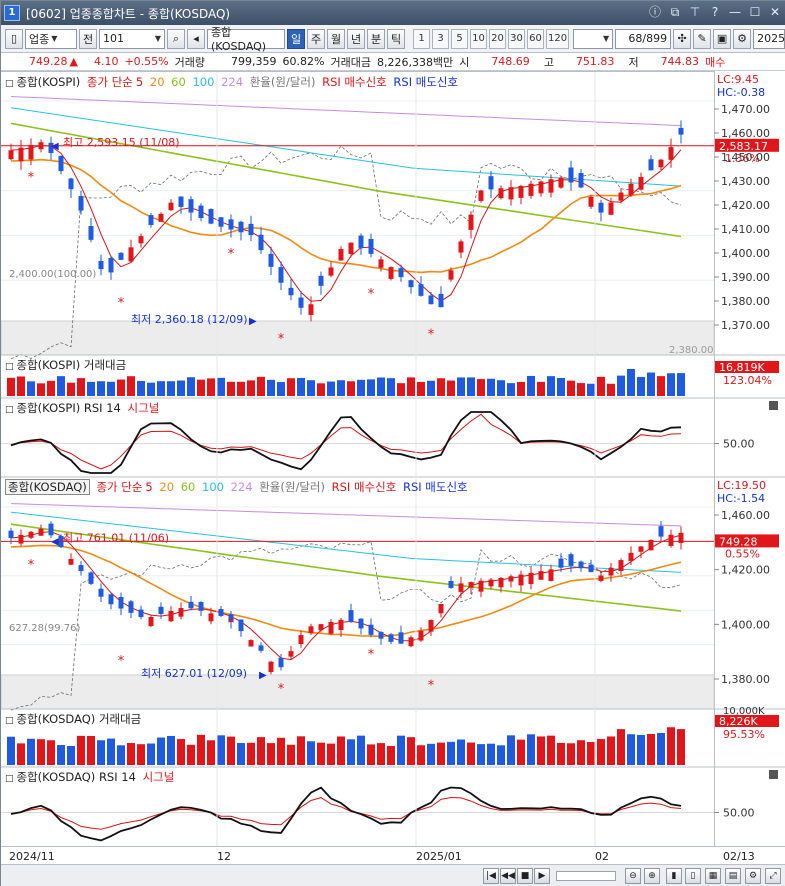 The image size is (785, 886). Describe the element at coordinates (55, 541) in the screenshot. I see `kosdaq-high-arrow: ◀` at that location.